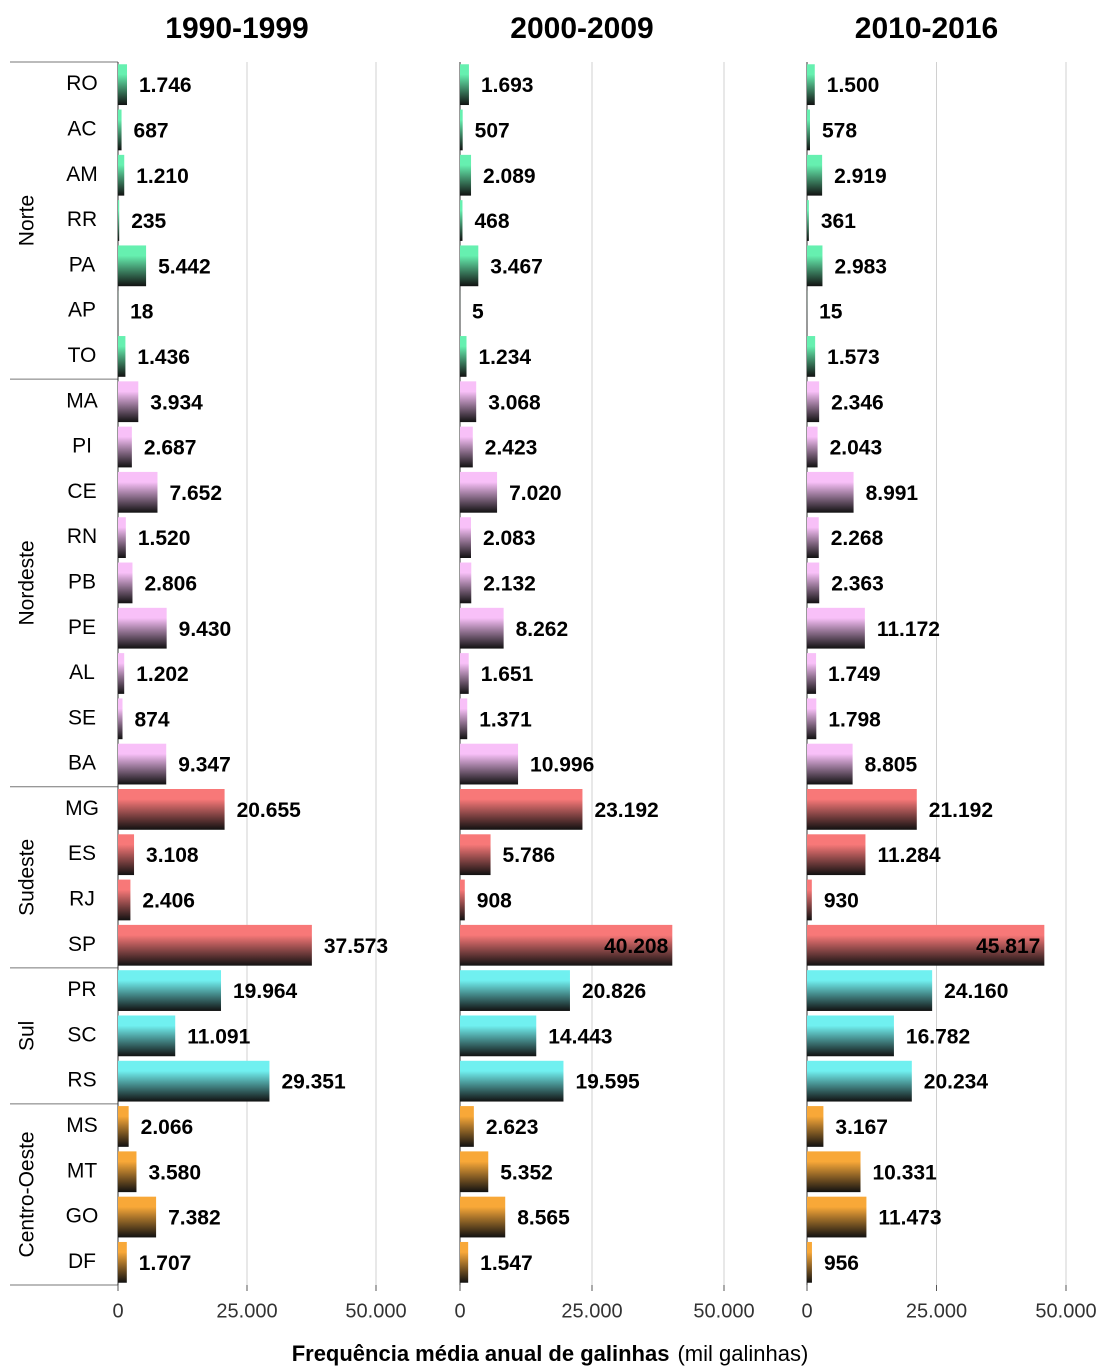 The image size is (1103, 1368). Describe the element at coordinates (512, 1127) in the screenshot. I see `value-label: 2.623` at that location.